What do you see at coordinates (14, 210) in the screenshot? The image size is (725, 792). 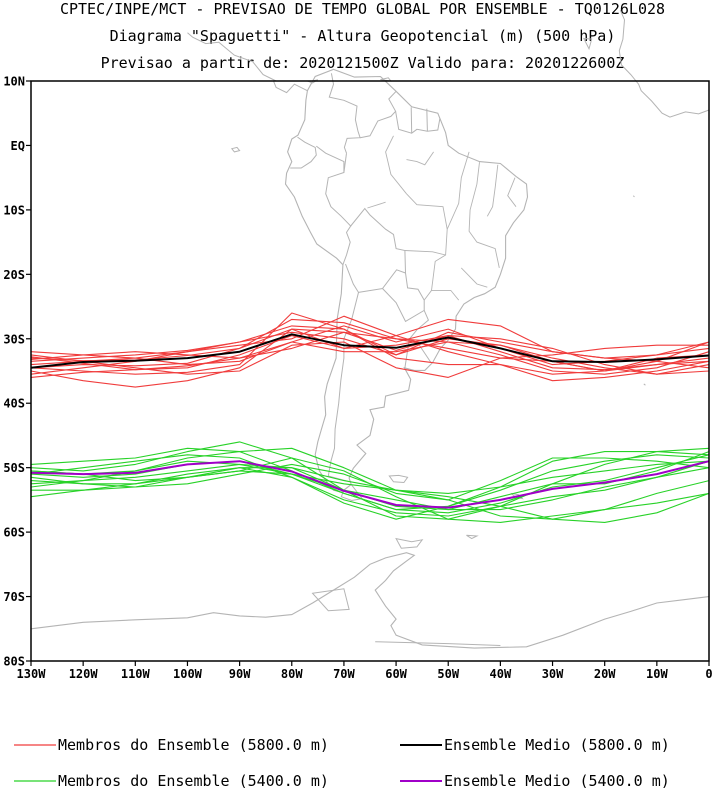 I see `y-tick-label: 10S` at bounding box center [14, 210].